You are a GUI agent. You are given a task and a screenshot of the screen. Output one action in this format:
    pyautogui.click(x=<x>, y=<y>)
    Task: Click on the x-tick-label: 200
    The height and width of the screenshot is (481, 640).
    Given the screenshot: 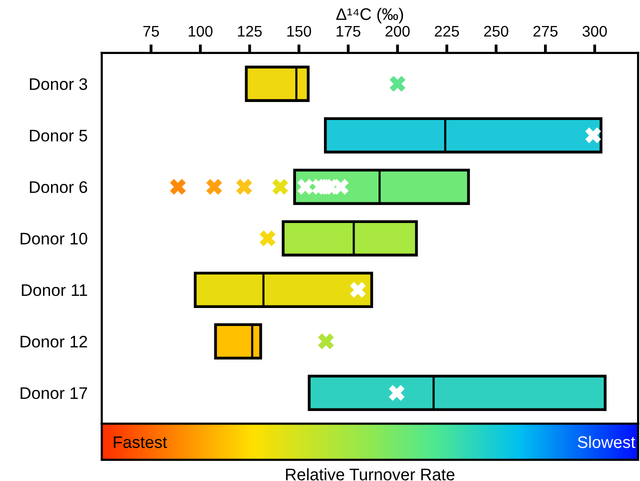 What is the action you would take?
    pyautogui.click(x=398, y=31)
    